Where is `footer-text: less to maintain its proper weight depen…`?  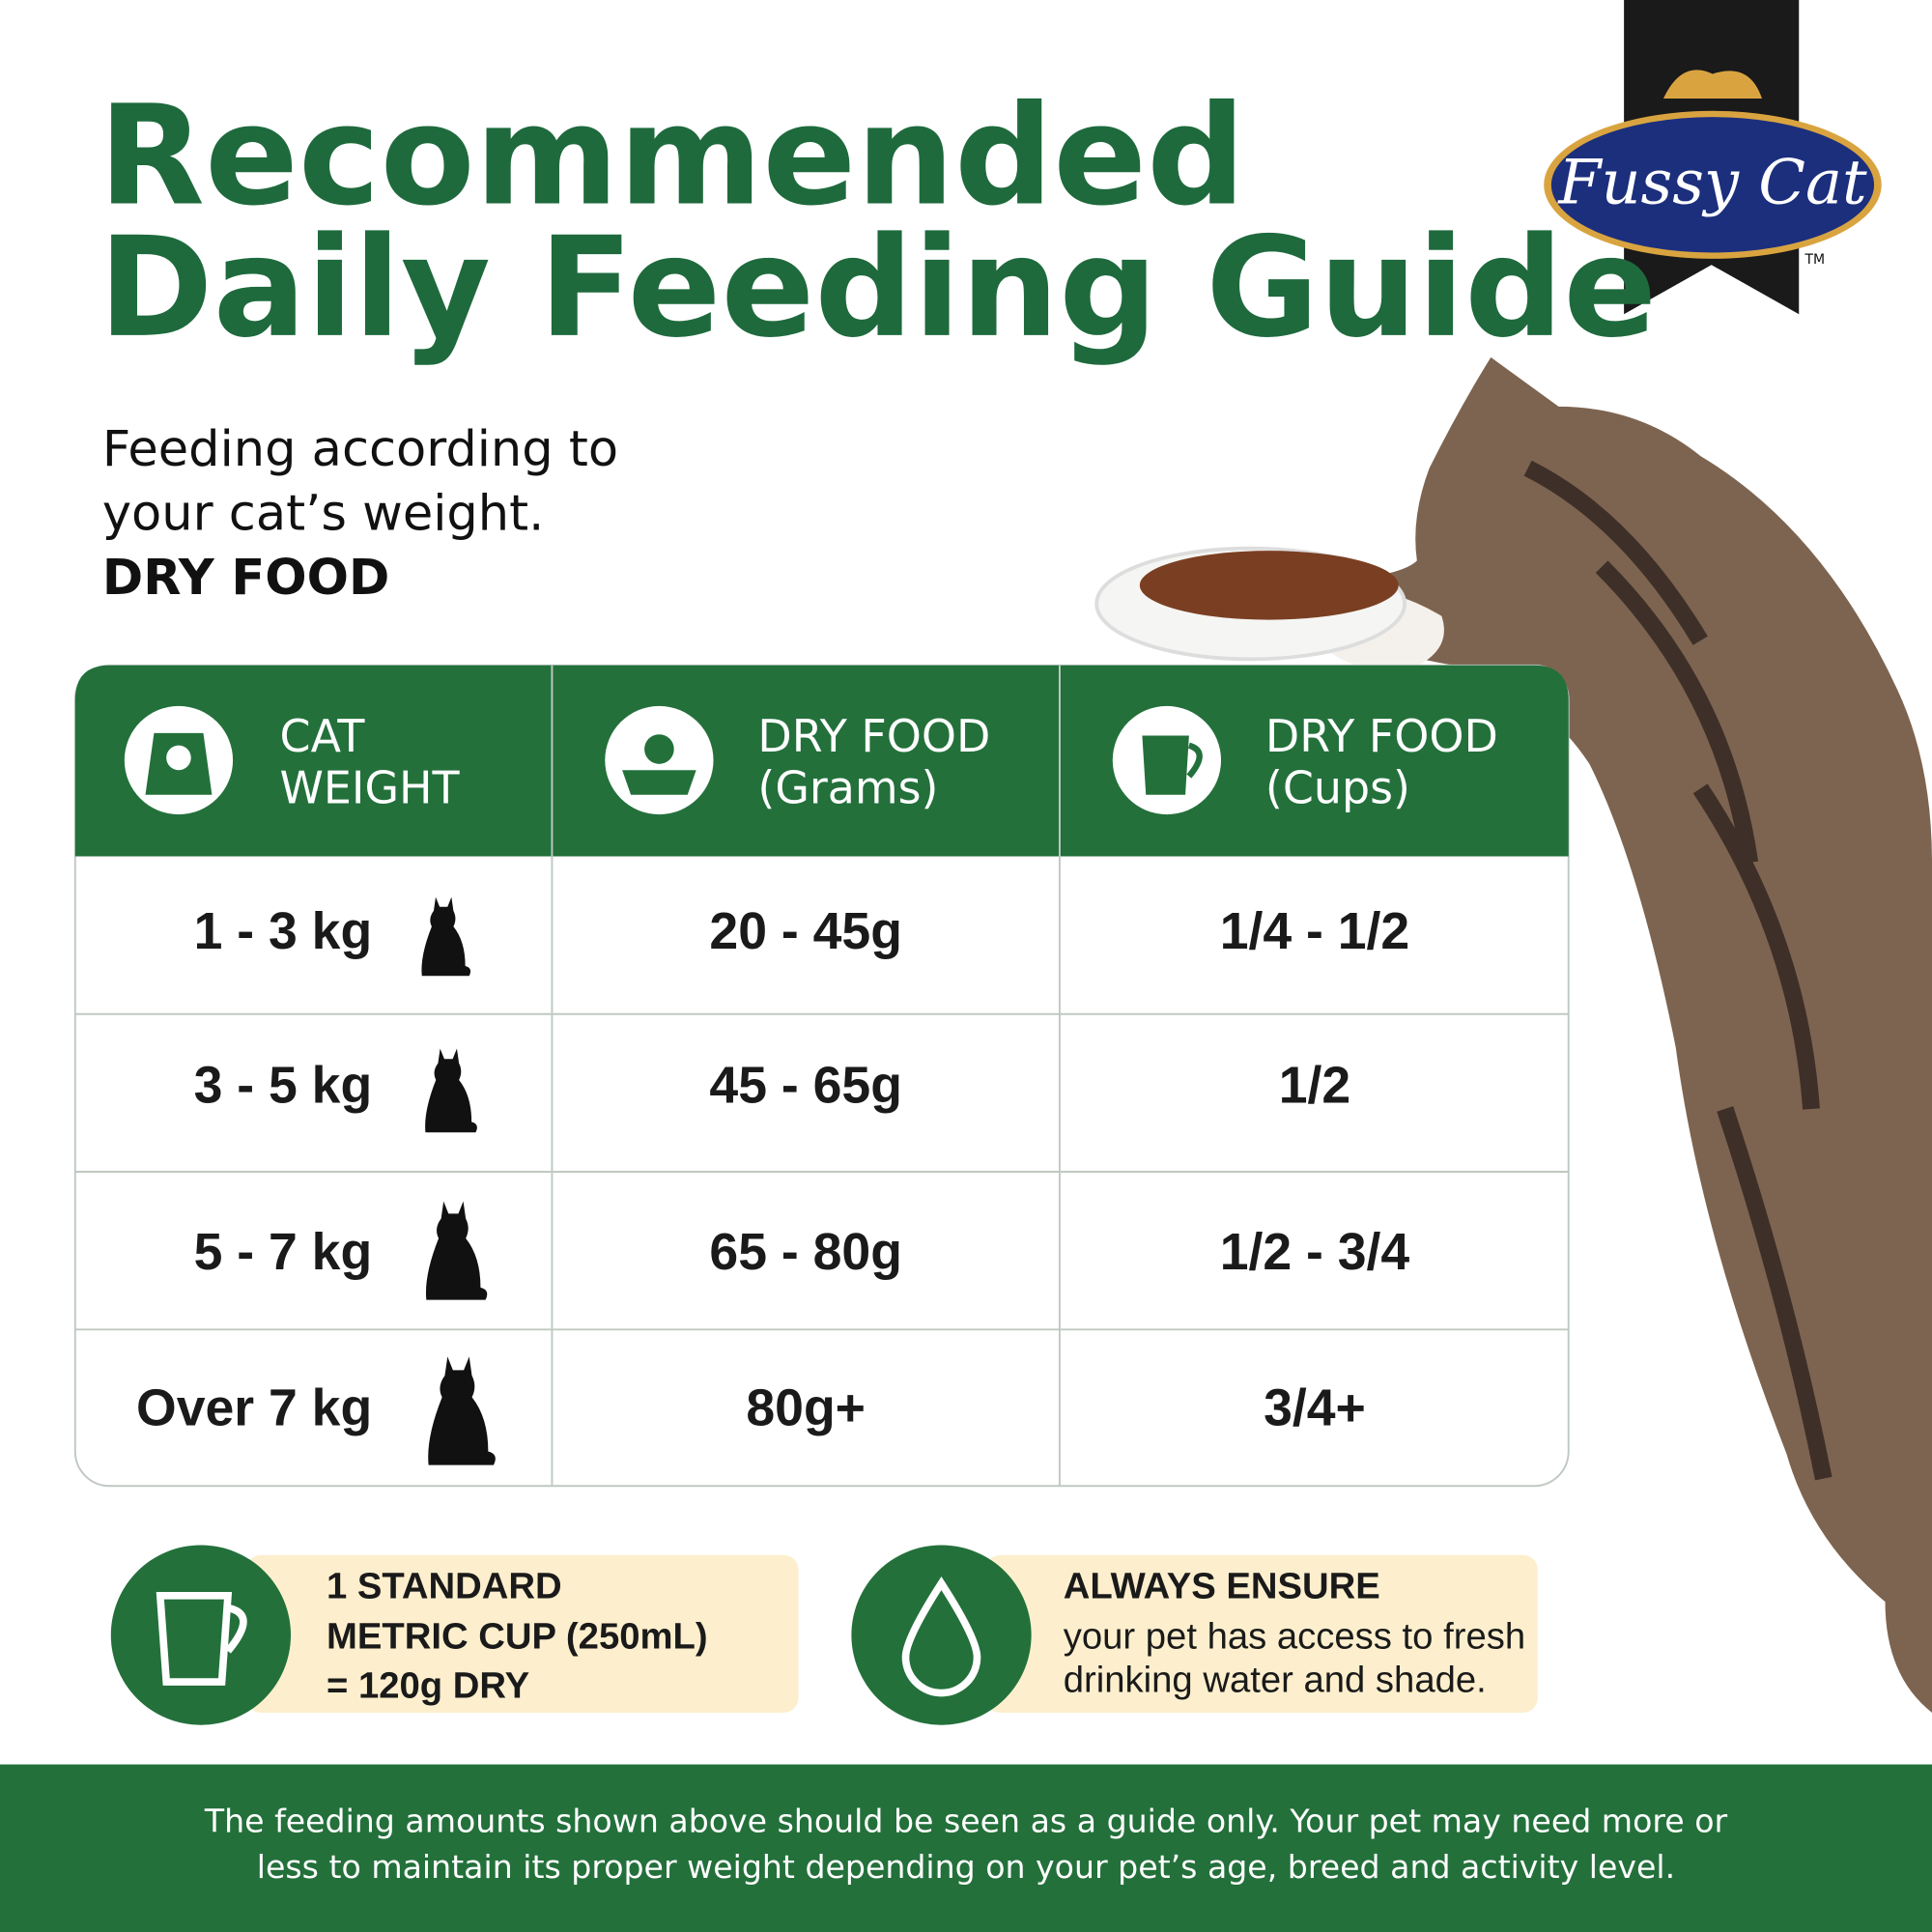
footer-text: less to maintain its proper weight depen… is located at coordinates (966, 1867).